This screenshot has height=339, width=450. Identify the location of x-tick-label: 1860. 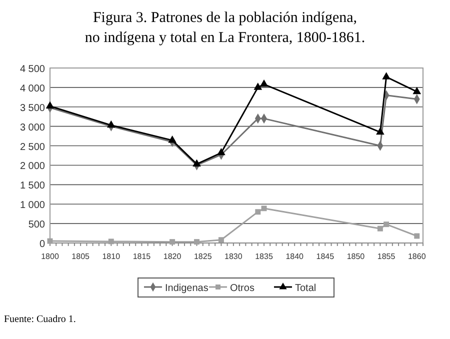
(417, 256).